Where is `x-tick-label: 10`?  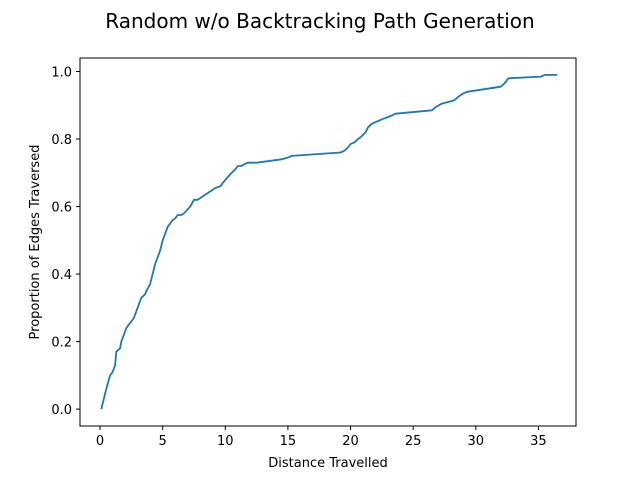 x-tick-label: 10 is located at coordinates (225, 441).